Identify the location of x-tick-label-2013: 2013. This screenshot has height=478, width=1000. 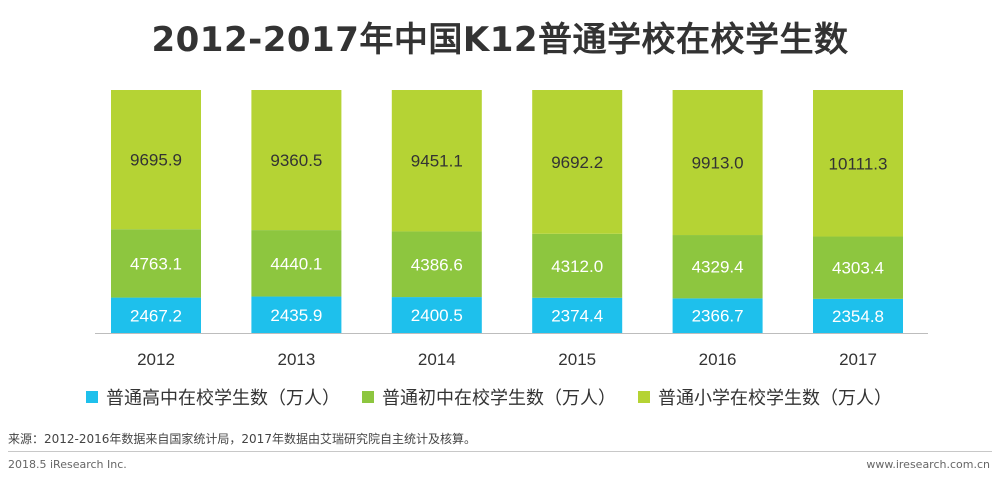
(296, 359).